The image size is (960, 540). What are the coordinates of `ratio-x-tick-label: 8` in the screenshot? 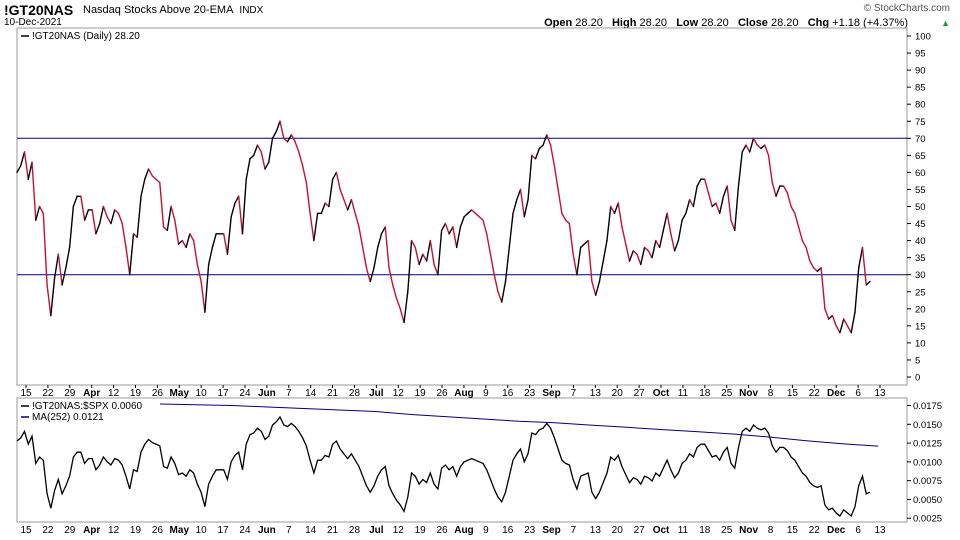 It's located at (771, 530).